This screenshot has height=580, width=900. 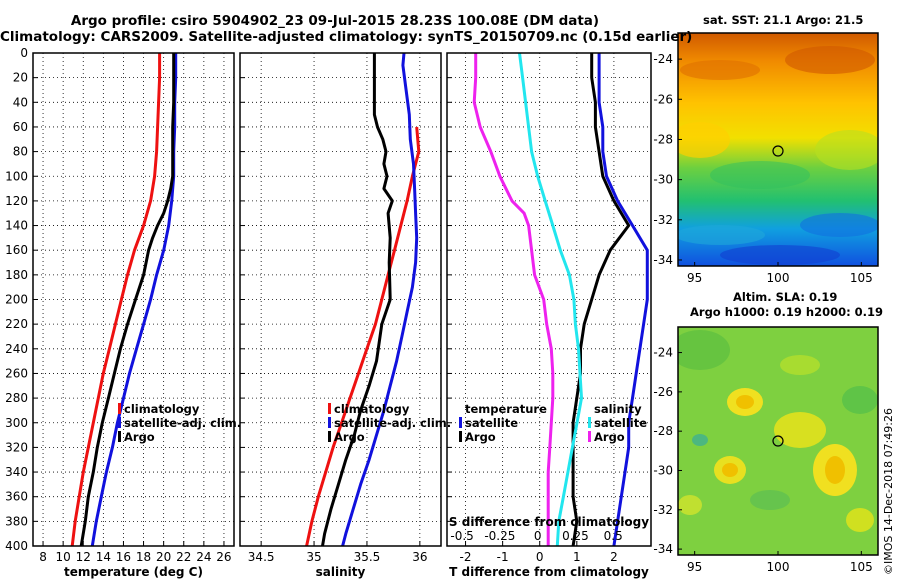 I want to click on map0-lat-label-3: -30, so click(x=663, y=180).